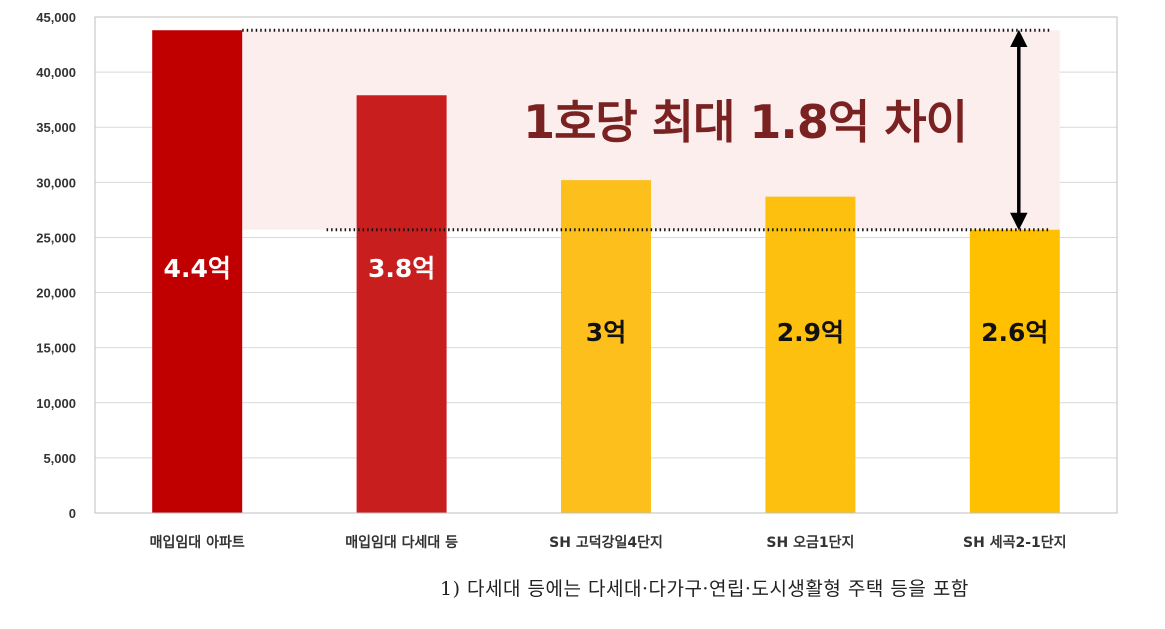  I want to click on data-label: 3.8억, so click(401, 268).